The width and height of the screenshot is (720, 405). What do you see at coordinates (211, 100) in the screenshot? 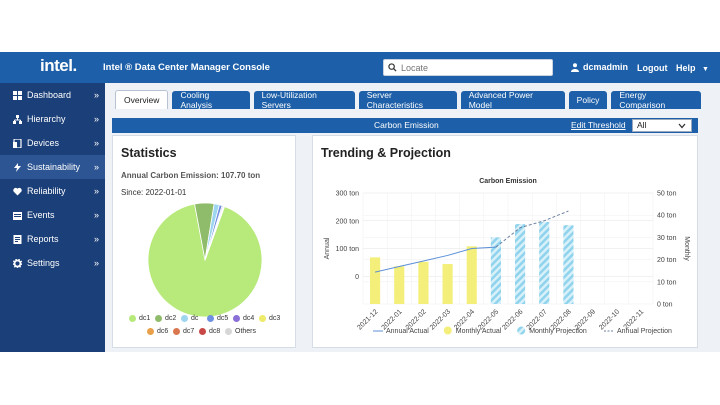
I see `tab-cooling-analysis: Cooling Analysis` at bounding box center [211, 100].